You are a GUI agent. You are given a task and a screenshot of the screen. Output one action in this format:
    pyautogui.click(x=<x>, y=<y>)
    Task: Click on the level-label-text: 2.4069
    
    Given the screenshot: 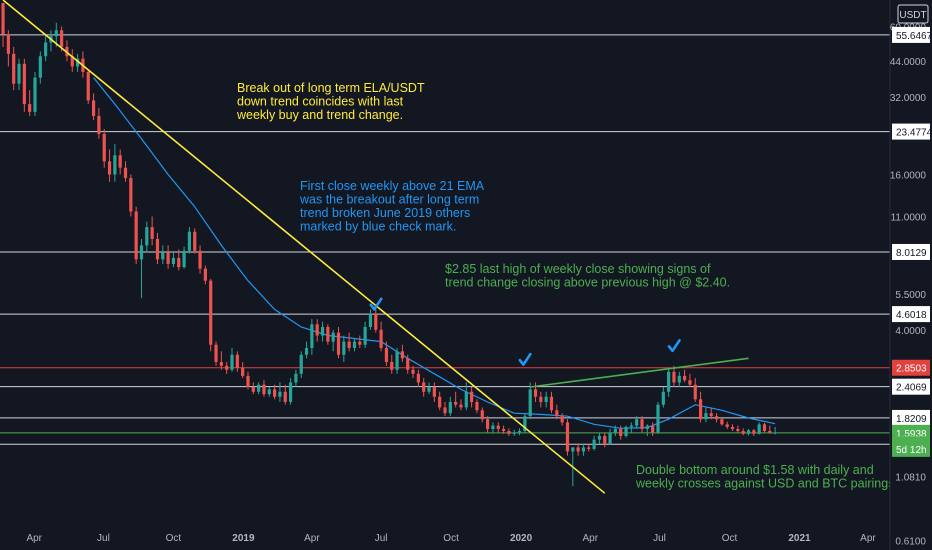 What is the action you would take?
    pyautogui.click(x=911, y=388)
    